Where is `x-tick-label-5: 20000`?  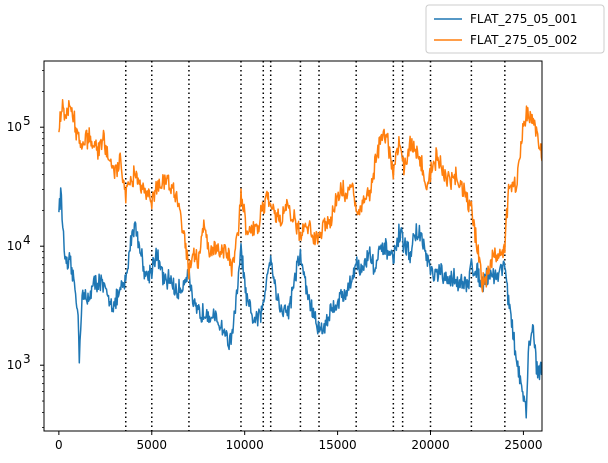 x-tick-label-5: 20000 is located at coordinates (430, 445).